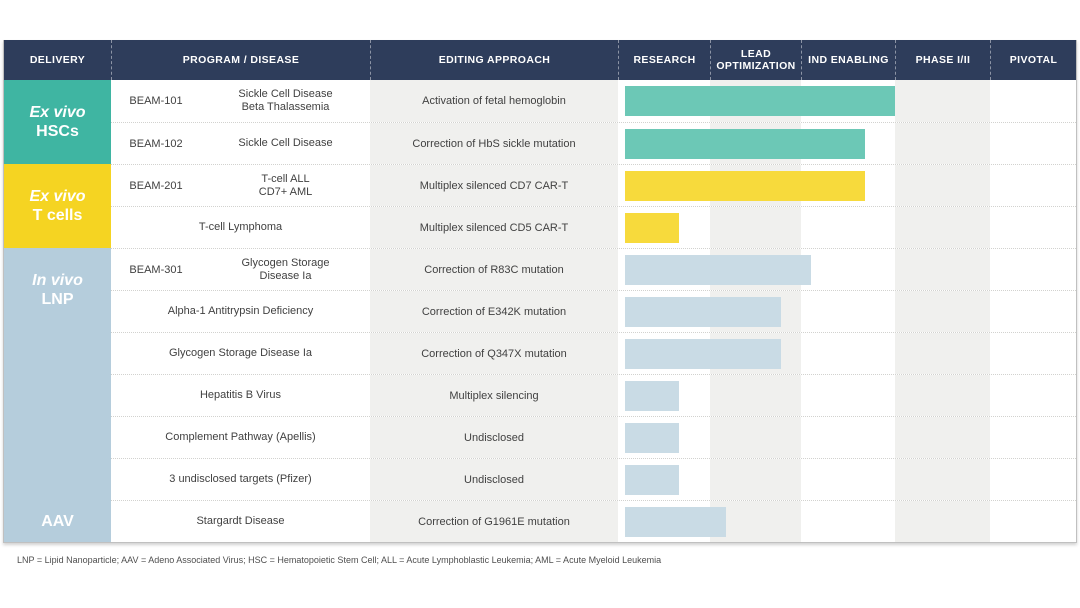 This screenshot has height=608, width=1080. What do you see at coordinates (57, 395) in the screenshot?
I see `delivery-section-in-vivo: In vivo LNP AAV` at bounding box center [57, 395].